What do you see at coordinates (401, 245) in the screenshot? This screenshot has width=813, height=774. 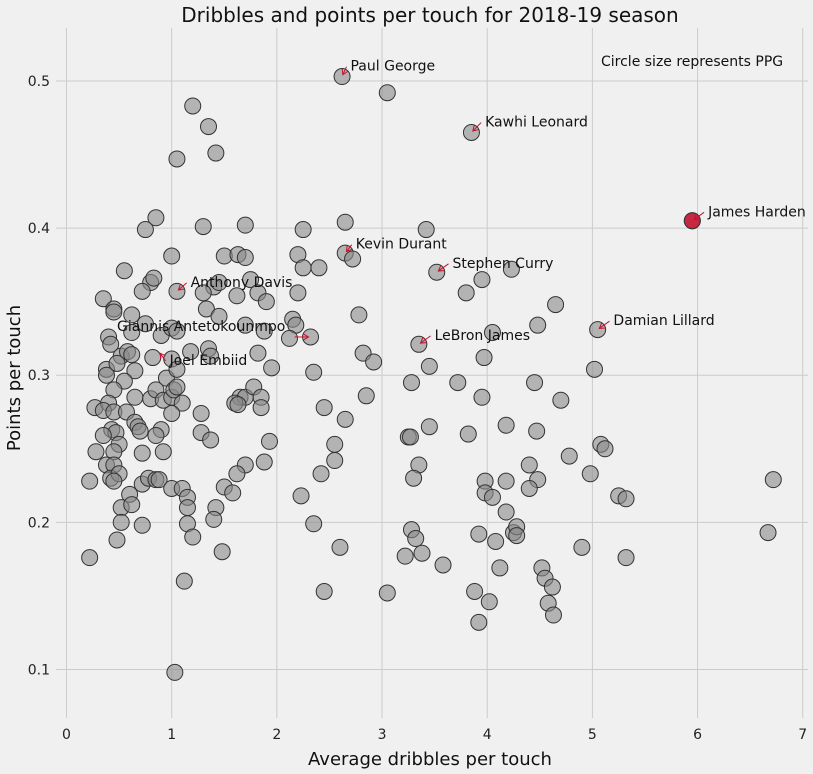 I see `annotation-label: Kevin Durant` at bounding box center [401, 245].